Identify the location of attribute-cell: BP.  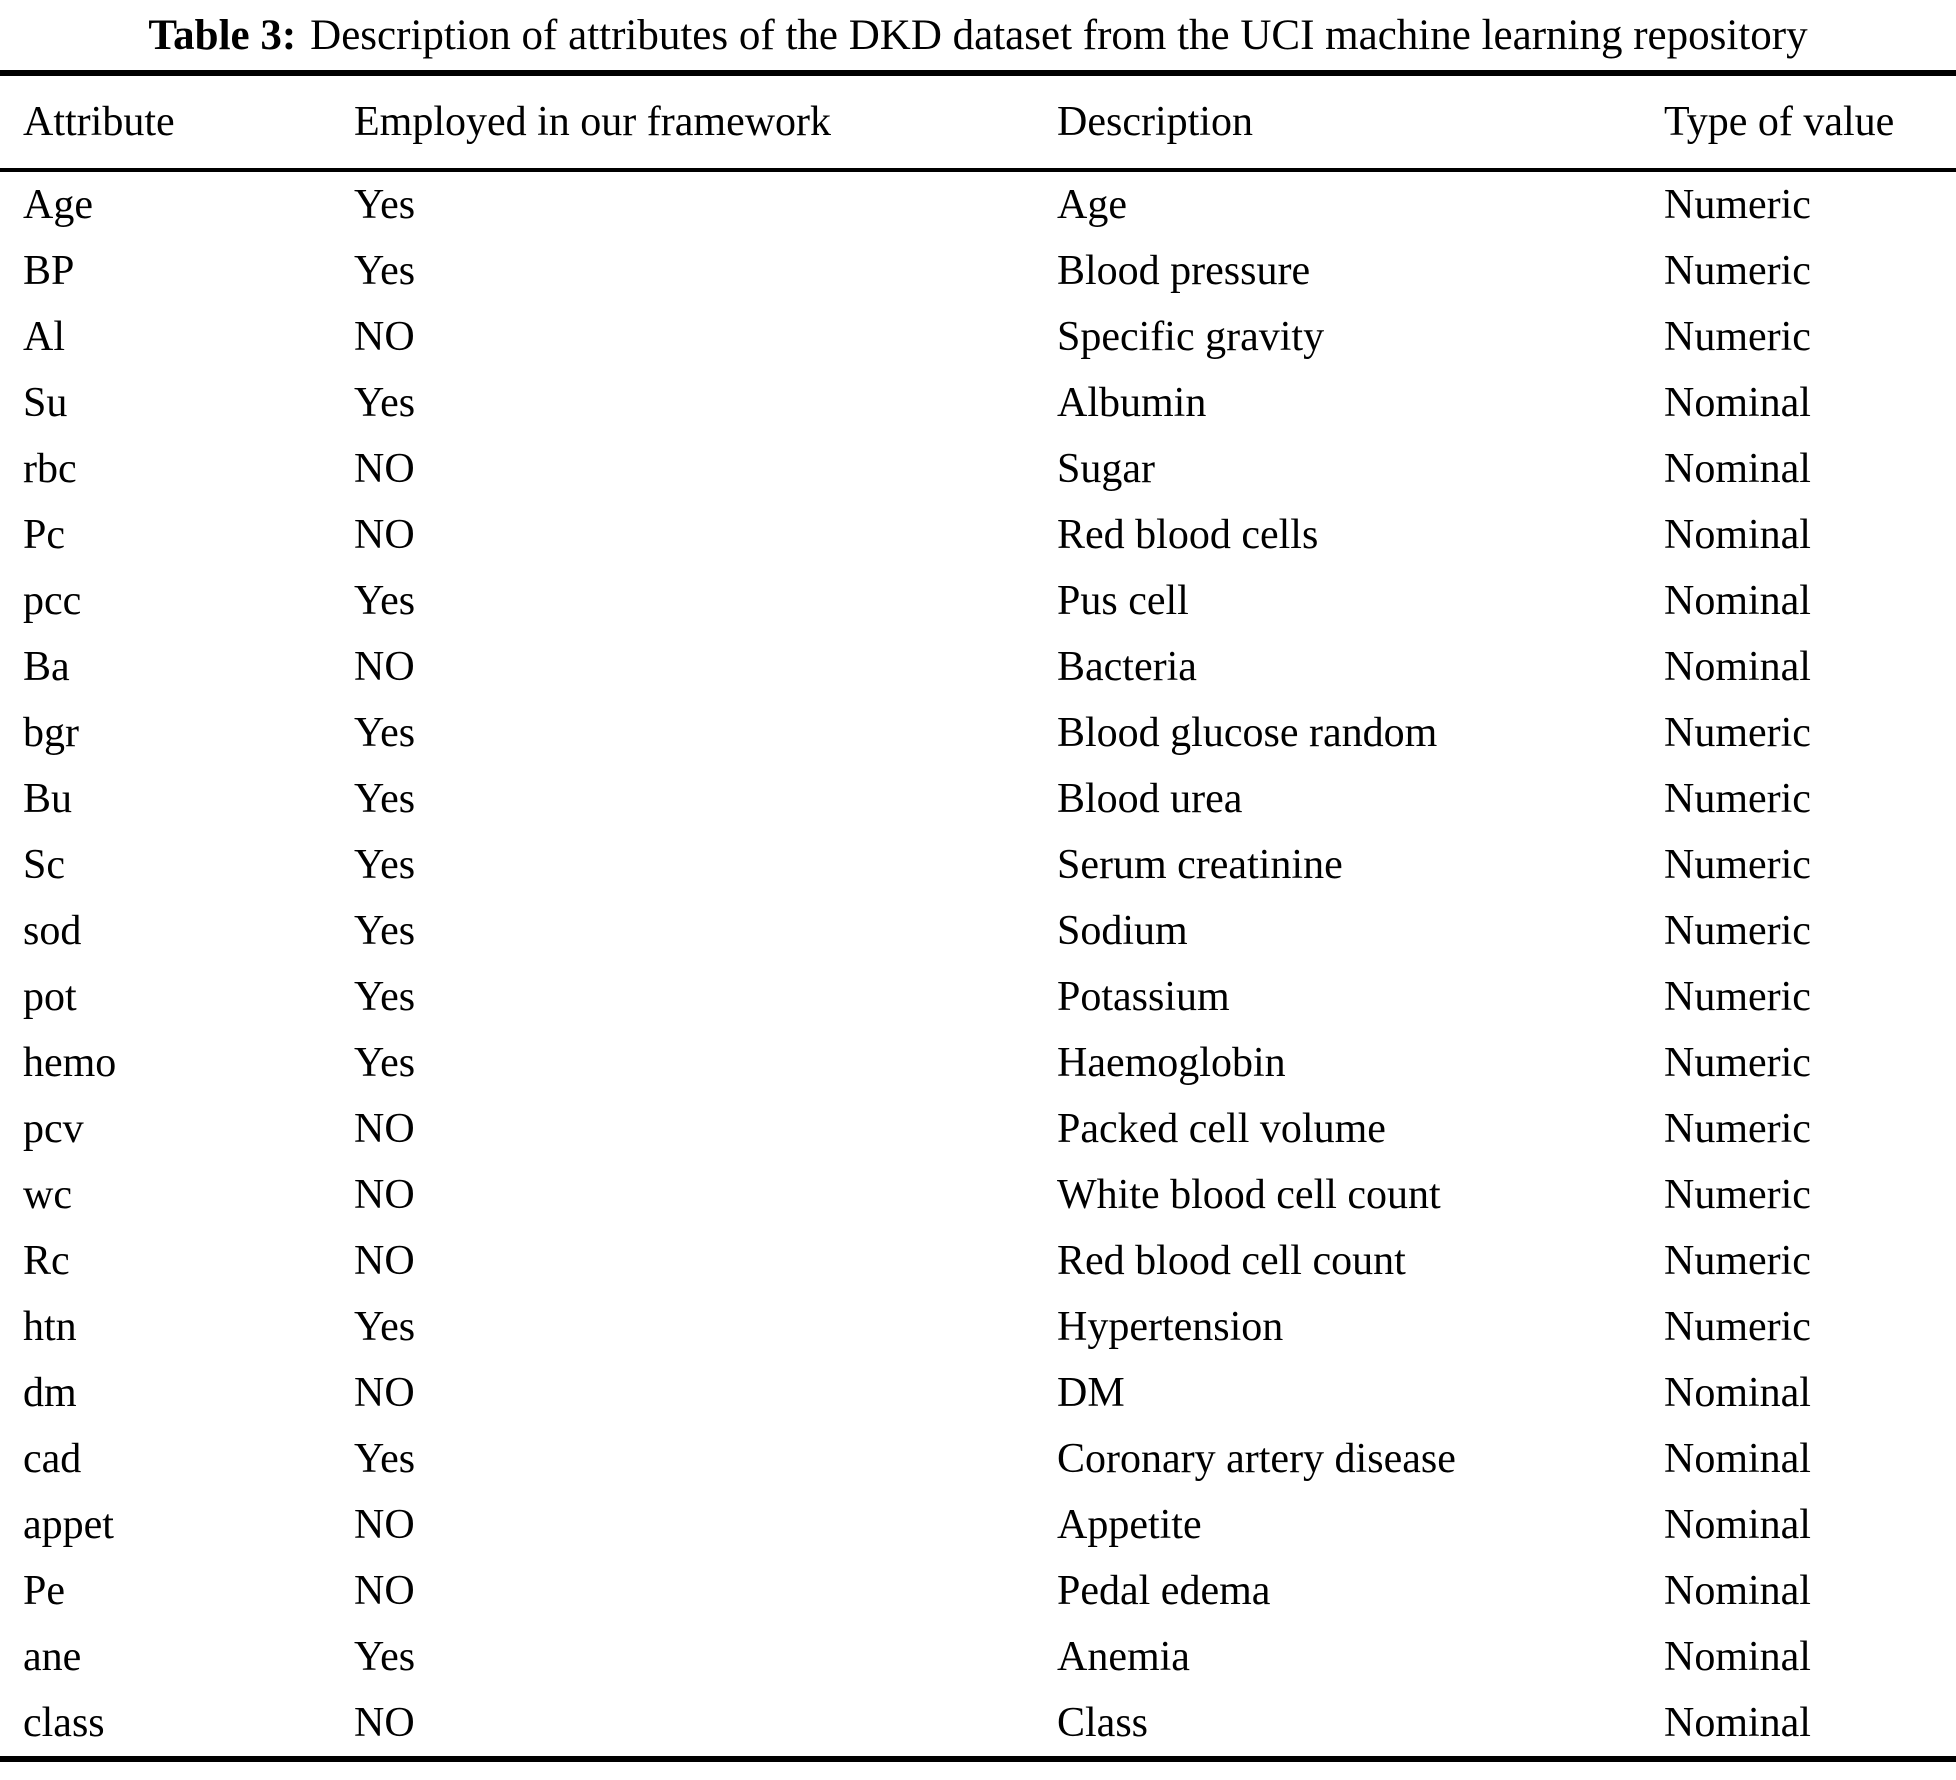
(49, 271).